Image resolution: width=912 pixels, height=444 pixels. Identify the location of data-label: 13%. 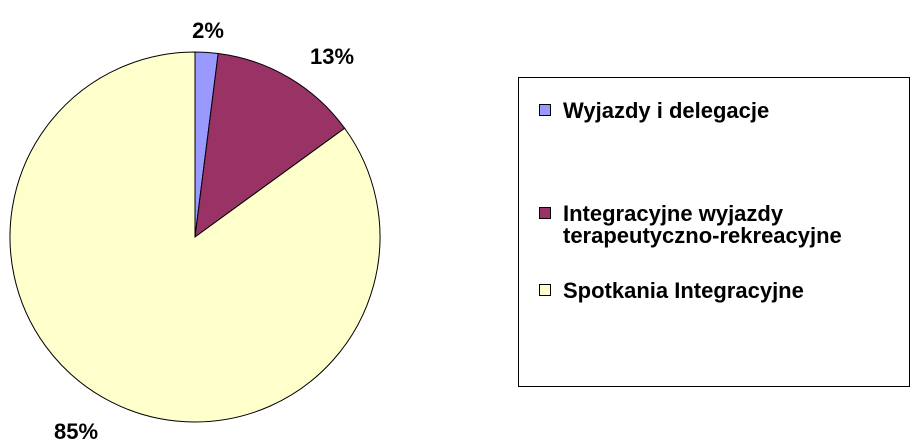
(332, 56).